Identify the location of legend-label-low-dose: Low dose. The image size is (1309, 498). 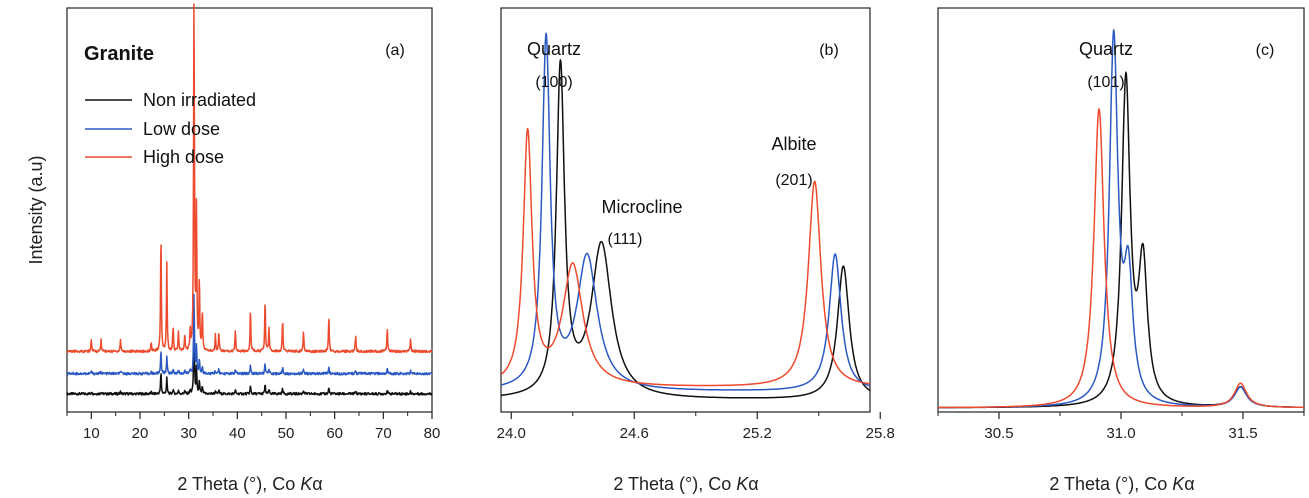
(181, 129).